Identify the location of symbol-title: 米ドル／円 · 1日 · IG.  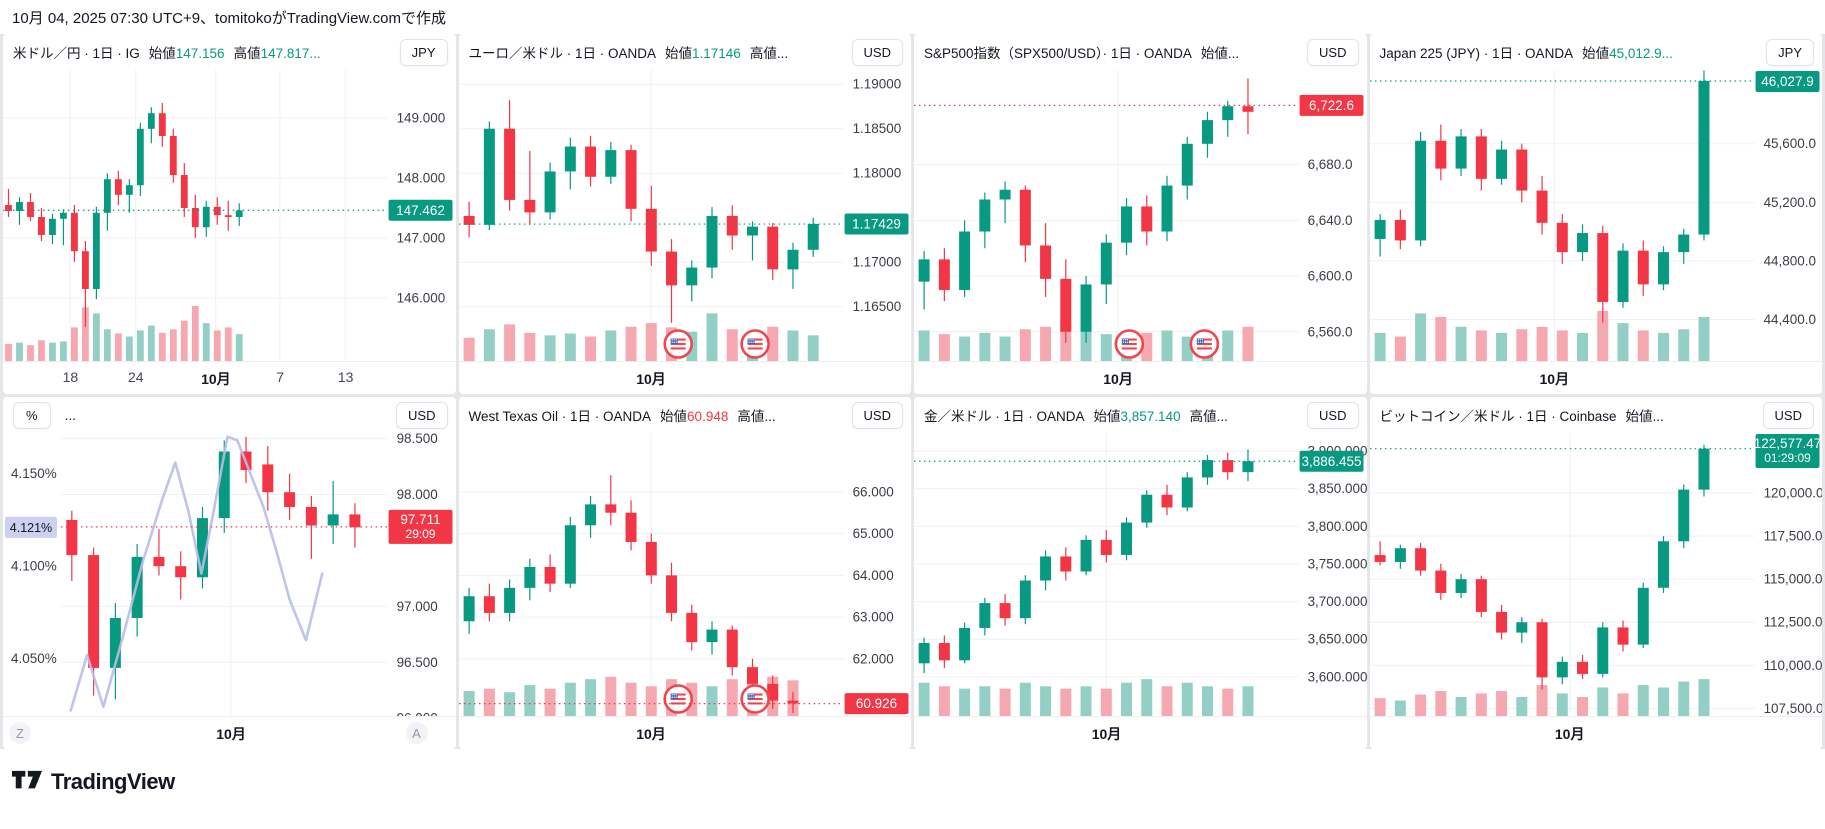
(76, 53).